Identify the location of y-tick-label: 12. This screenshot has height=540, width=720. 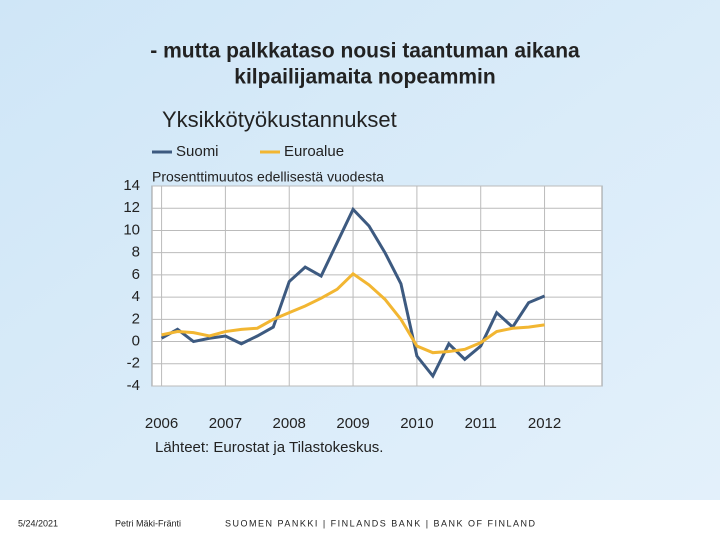
(131, 207).